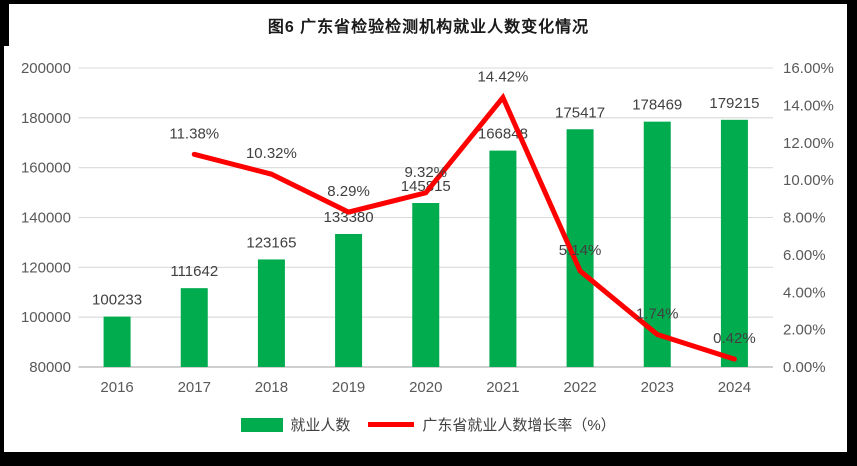 The width and height of the screenshot is (857, 466). What do you see at coordinates (271, 153) in the screenshot?
I see `growth-rate-label: 10.32%` at bounding box center [271, 153].